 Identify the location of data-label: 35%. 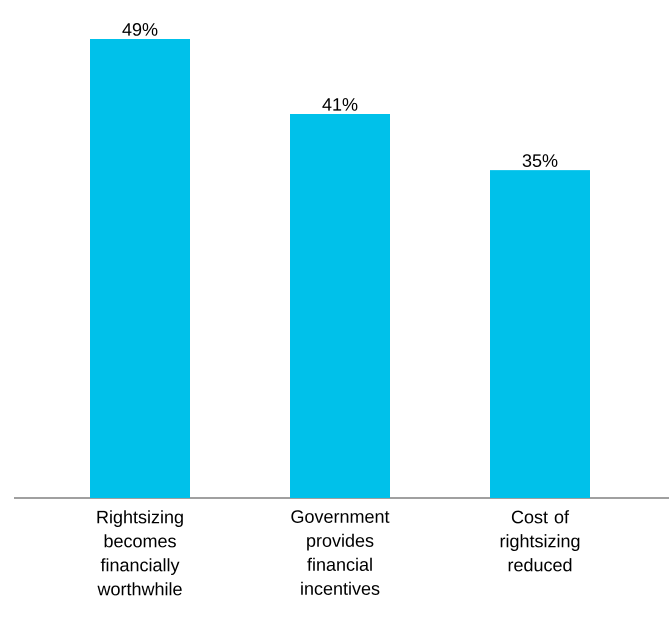
(540, 160).